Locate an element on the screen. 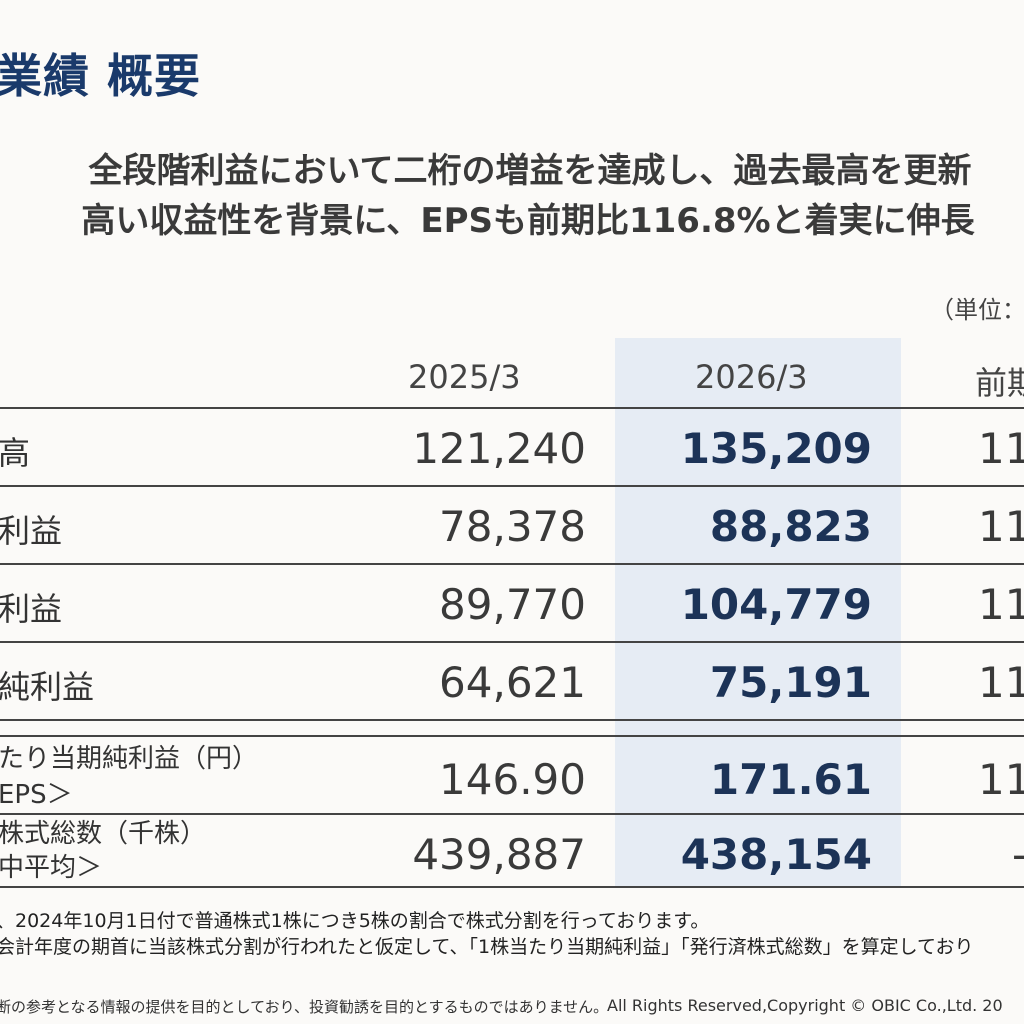 The image size is (1024, 1024). table-row: たり当期純利益（円） EPS＞ 146.90 171.61 116 is located at coordinates (512, 776).